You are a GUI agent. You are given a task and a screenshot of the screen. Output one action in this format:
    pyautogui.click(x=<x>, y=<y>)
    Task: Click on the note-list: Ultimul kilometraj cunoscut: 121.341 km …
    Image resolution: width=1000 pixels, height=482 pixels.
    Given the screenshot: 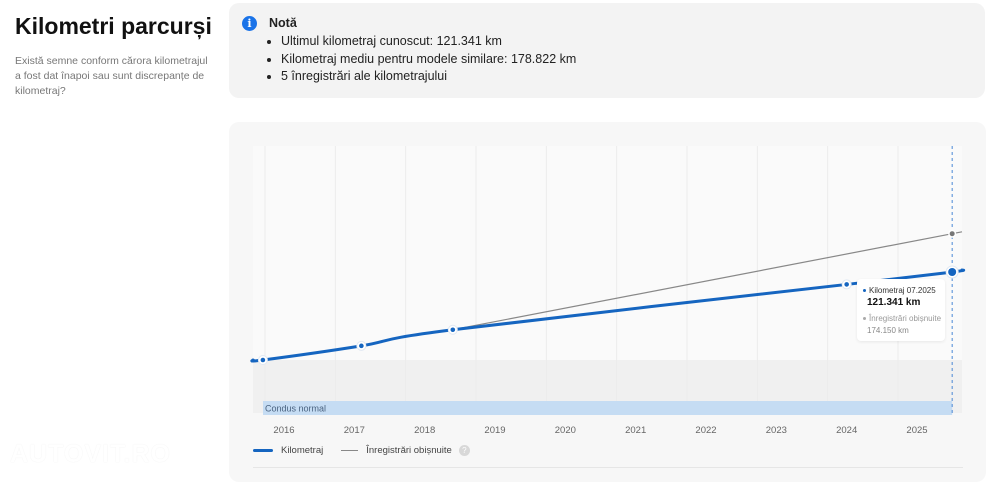 What is the action you would take?
    pyautogui.click(x=421, y=59)
    